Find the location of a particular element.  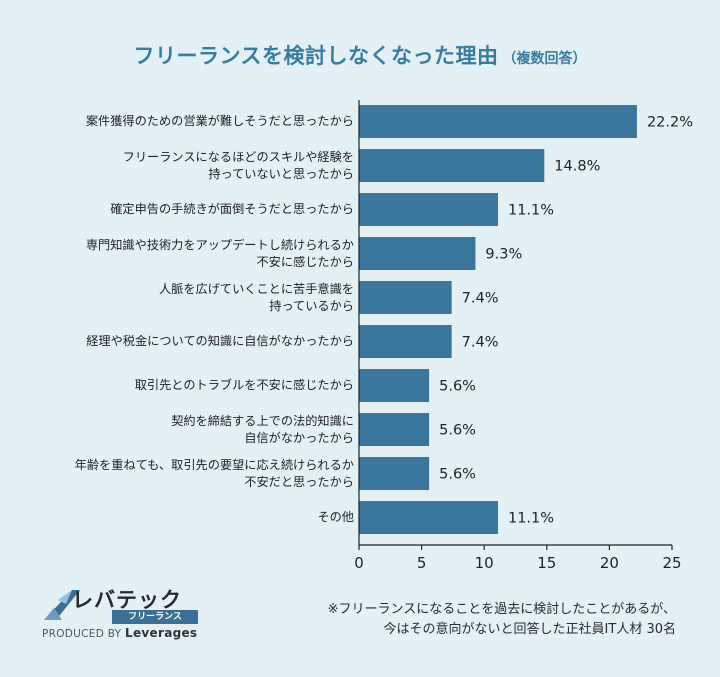

logo-sub: フリーランス is located at coordinates (155, 617).